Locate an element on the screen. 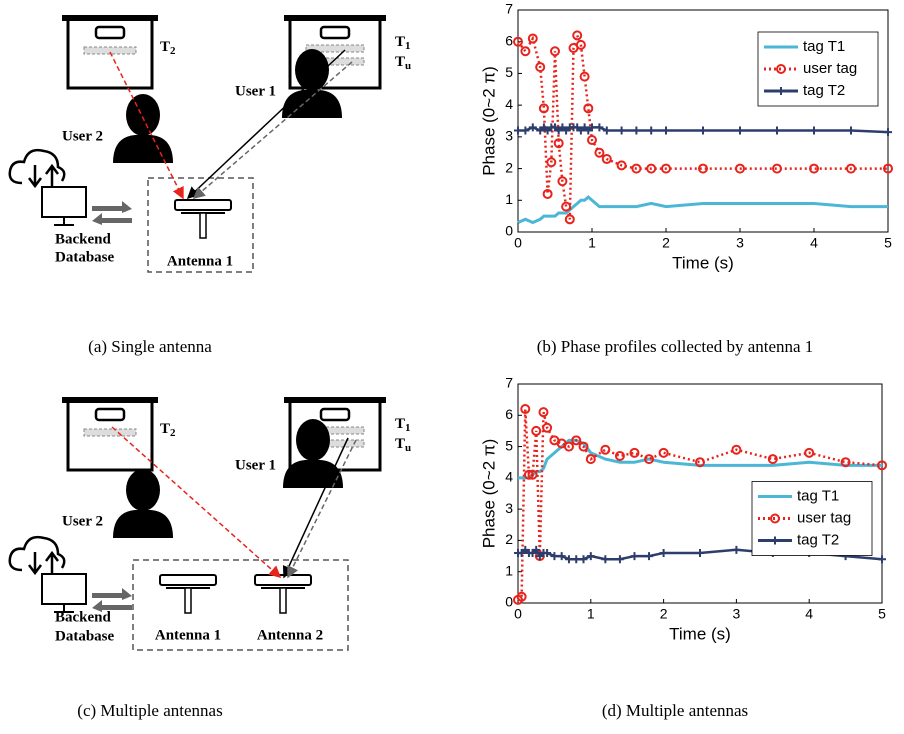  antenna-top is located at coordinates (188, 580).